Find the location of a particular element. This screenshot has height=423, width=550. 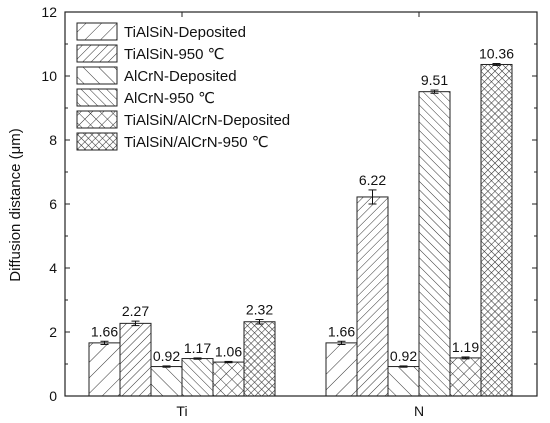

y-tick-label: 2 is located at coordinates (53, 332).